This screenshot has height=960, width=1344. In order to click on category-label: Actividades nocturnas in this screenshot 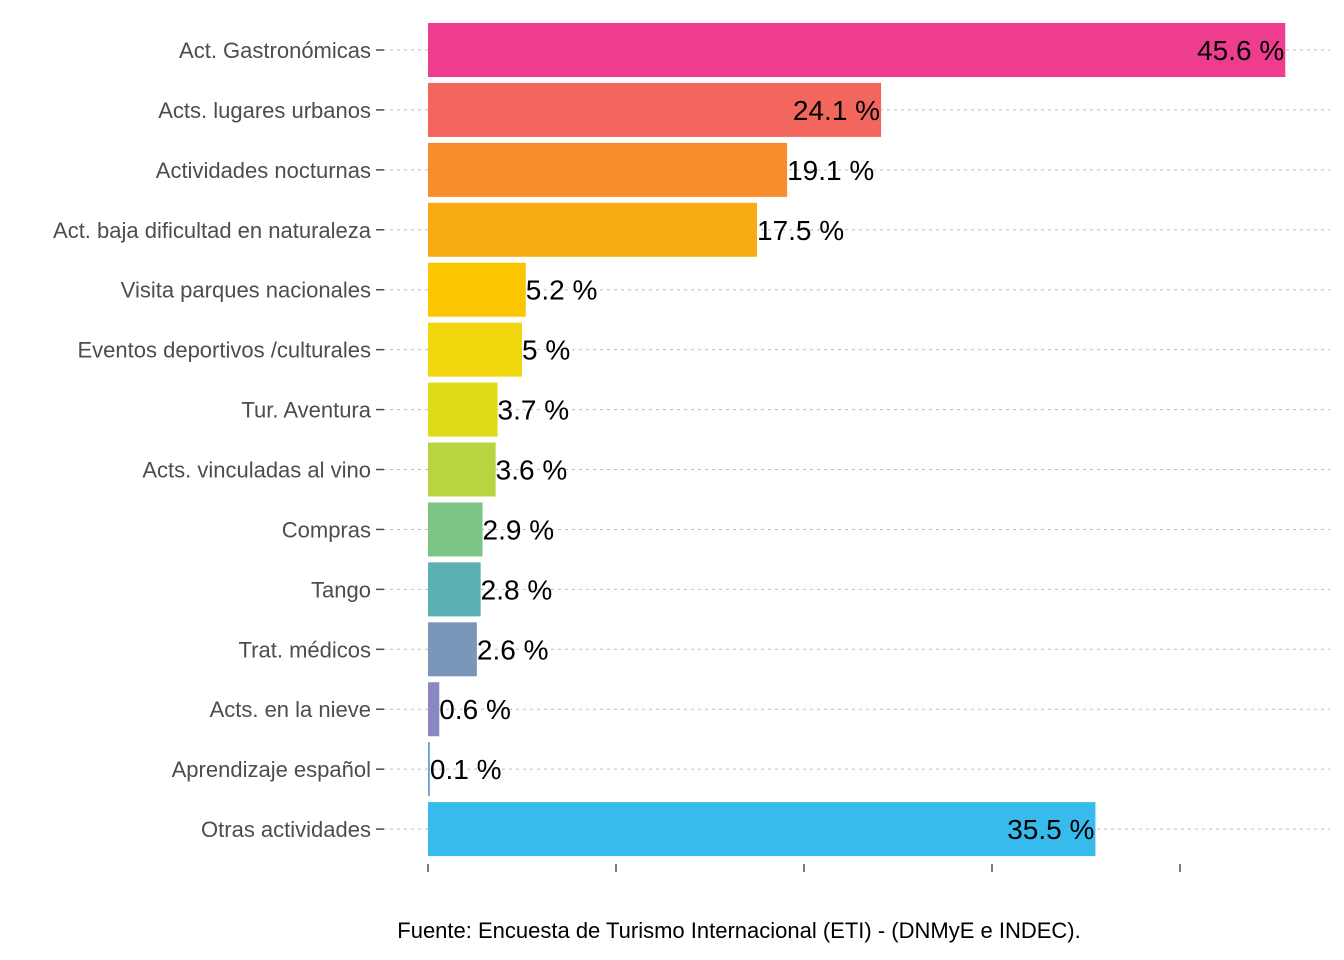, I will do `click(263, 170)`.